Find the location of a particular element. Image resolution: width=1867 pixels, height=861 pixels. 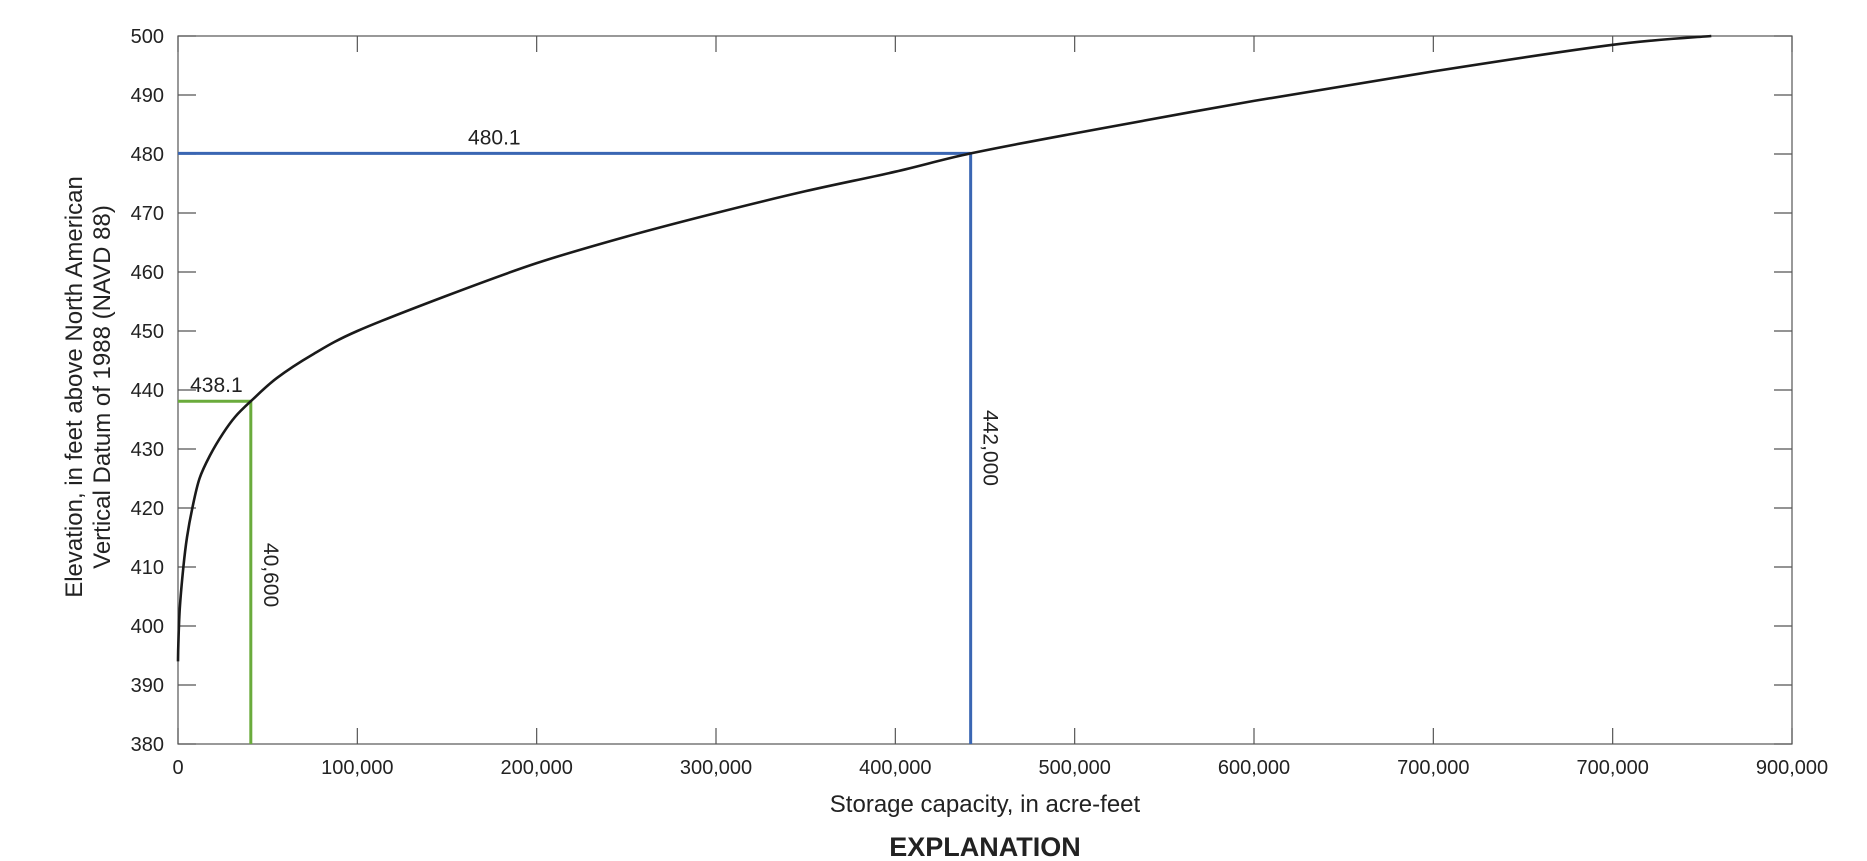

annotation-elevation-label: 480.1 is located at coordinates (494, 137).